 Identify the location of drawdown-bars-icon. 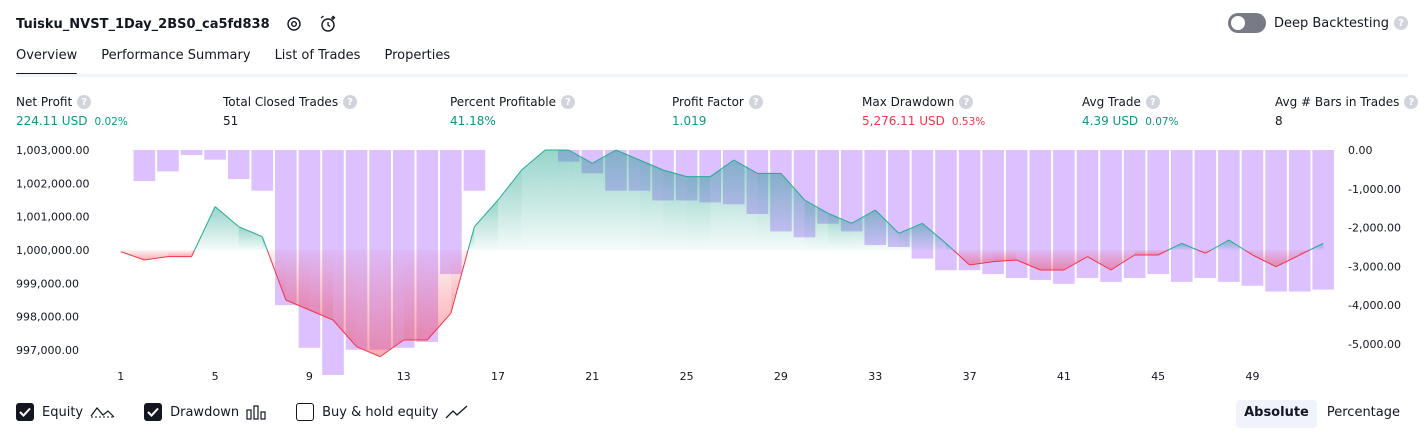
(257, 412).